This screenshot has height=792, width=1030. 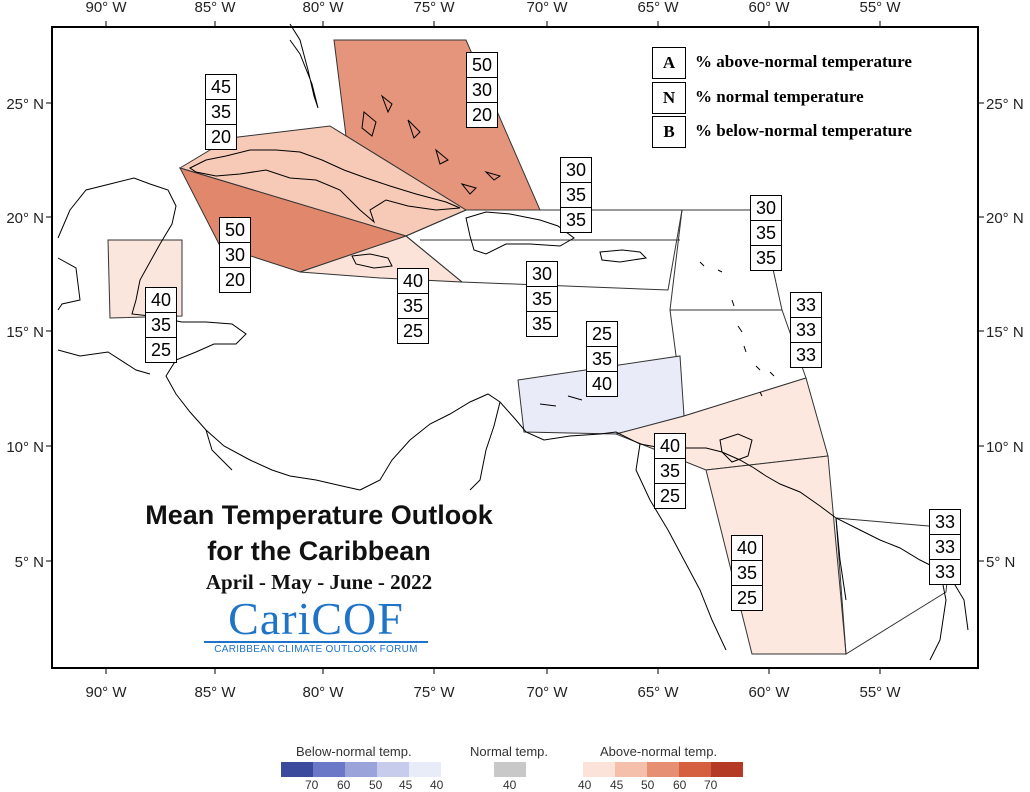 What do you see at coordinates (323, 8) in the screenshot?
I see `lon-top-label: 80° W` at bounding box center [323, 8].